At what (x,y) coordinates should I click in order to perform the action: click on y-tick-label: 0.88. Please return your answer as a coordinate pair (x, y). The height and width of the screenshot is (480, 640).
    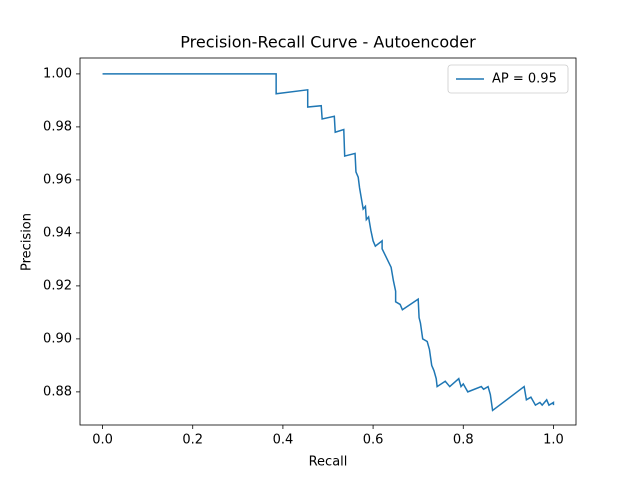
    Looking at the image, I should click on (57, 391).